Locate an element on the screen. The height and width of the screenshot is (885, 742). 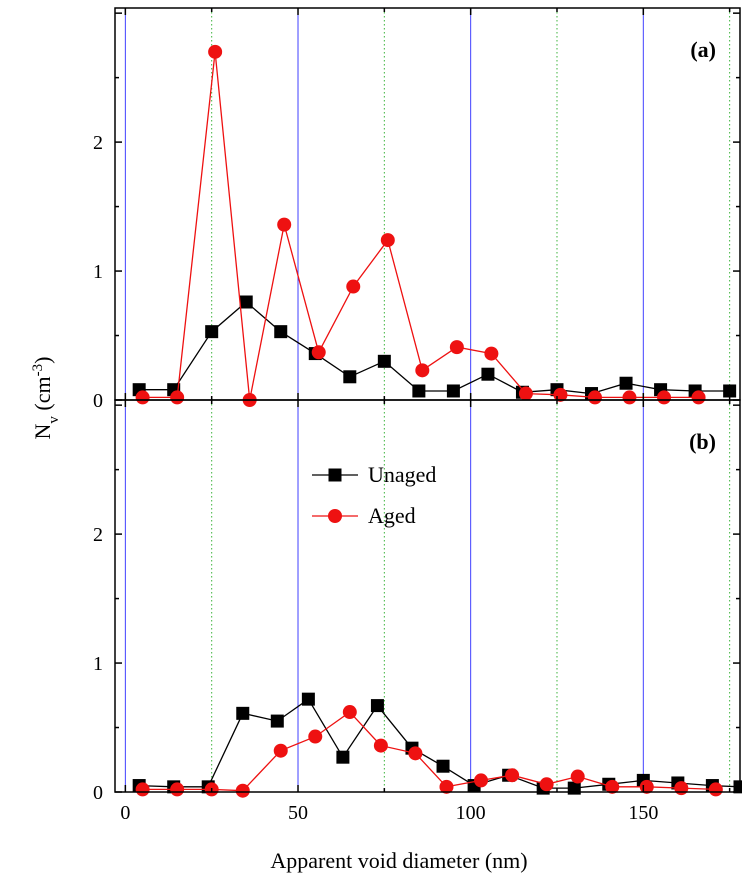
y-axis-label-unit-close: ) is located at coordinates (42, 360).